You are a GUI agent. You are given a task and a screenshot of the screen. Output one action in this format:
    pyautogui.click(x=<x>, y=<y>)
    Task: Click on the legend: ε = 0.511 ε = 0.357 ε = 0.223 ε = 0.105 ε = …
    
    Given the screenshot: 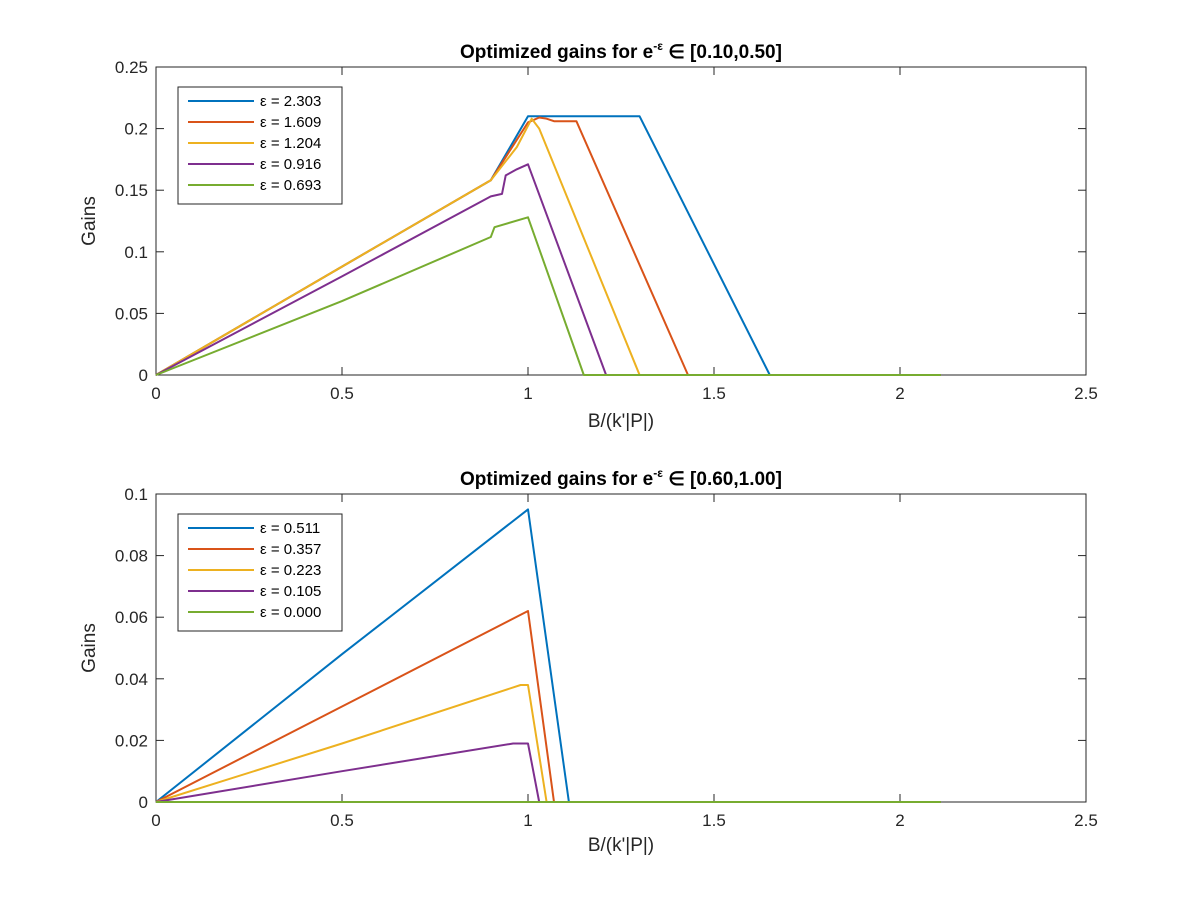 What is the action you would take?
    pyautogui.click(x=260, y=572)
    